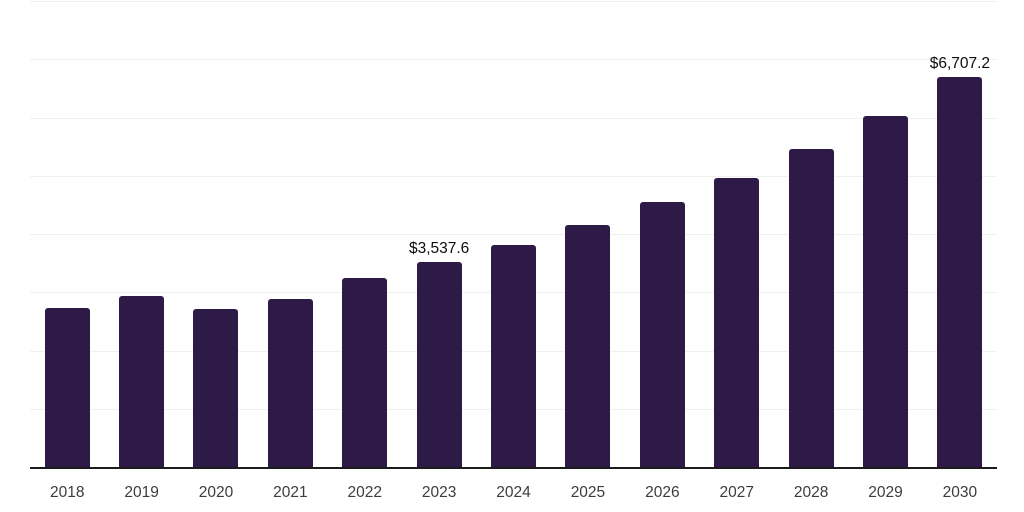  What do you see at coordinates (439, 492) in the screenshot?
I see `x-tick-label: 2023` at bounding box center [439, 492].